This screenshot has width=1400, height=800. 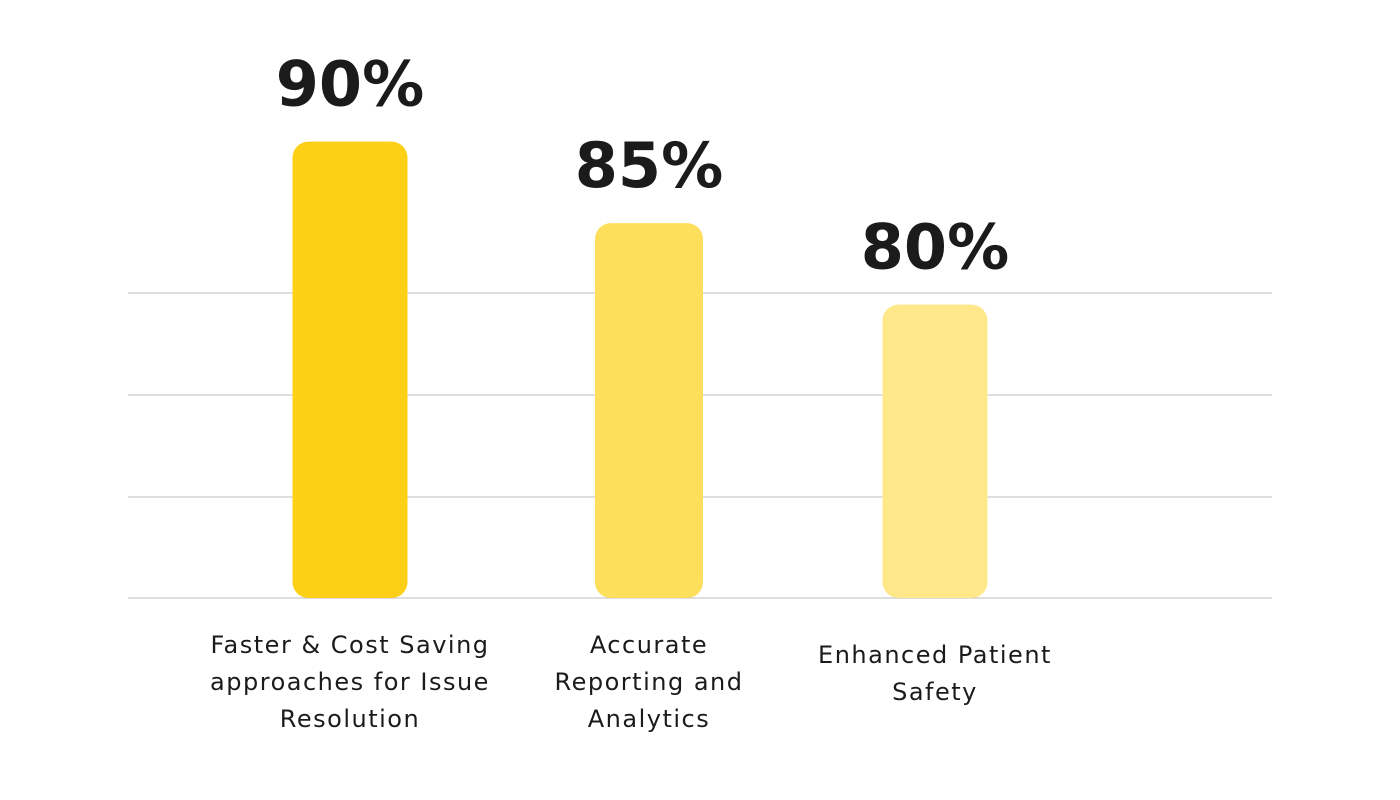 What do you see at coordinates (935, 673) in the screenshot?
I see `category-label-3: Enhanced Patient Safety` at bounding box center [935, 673].